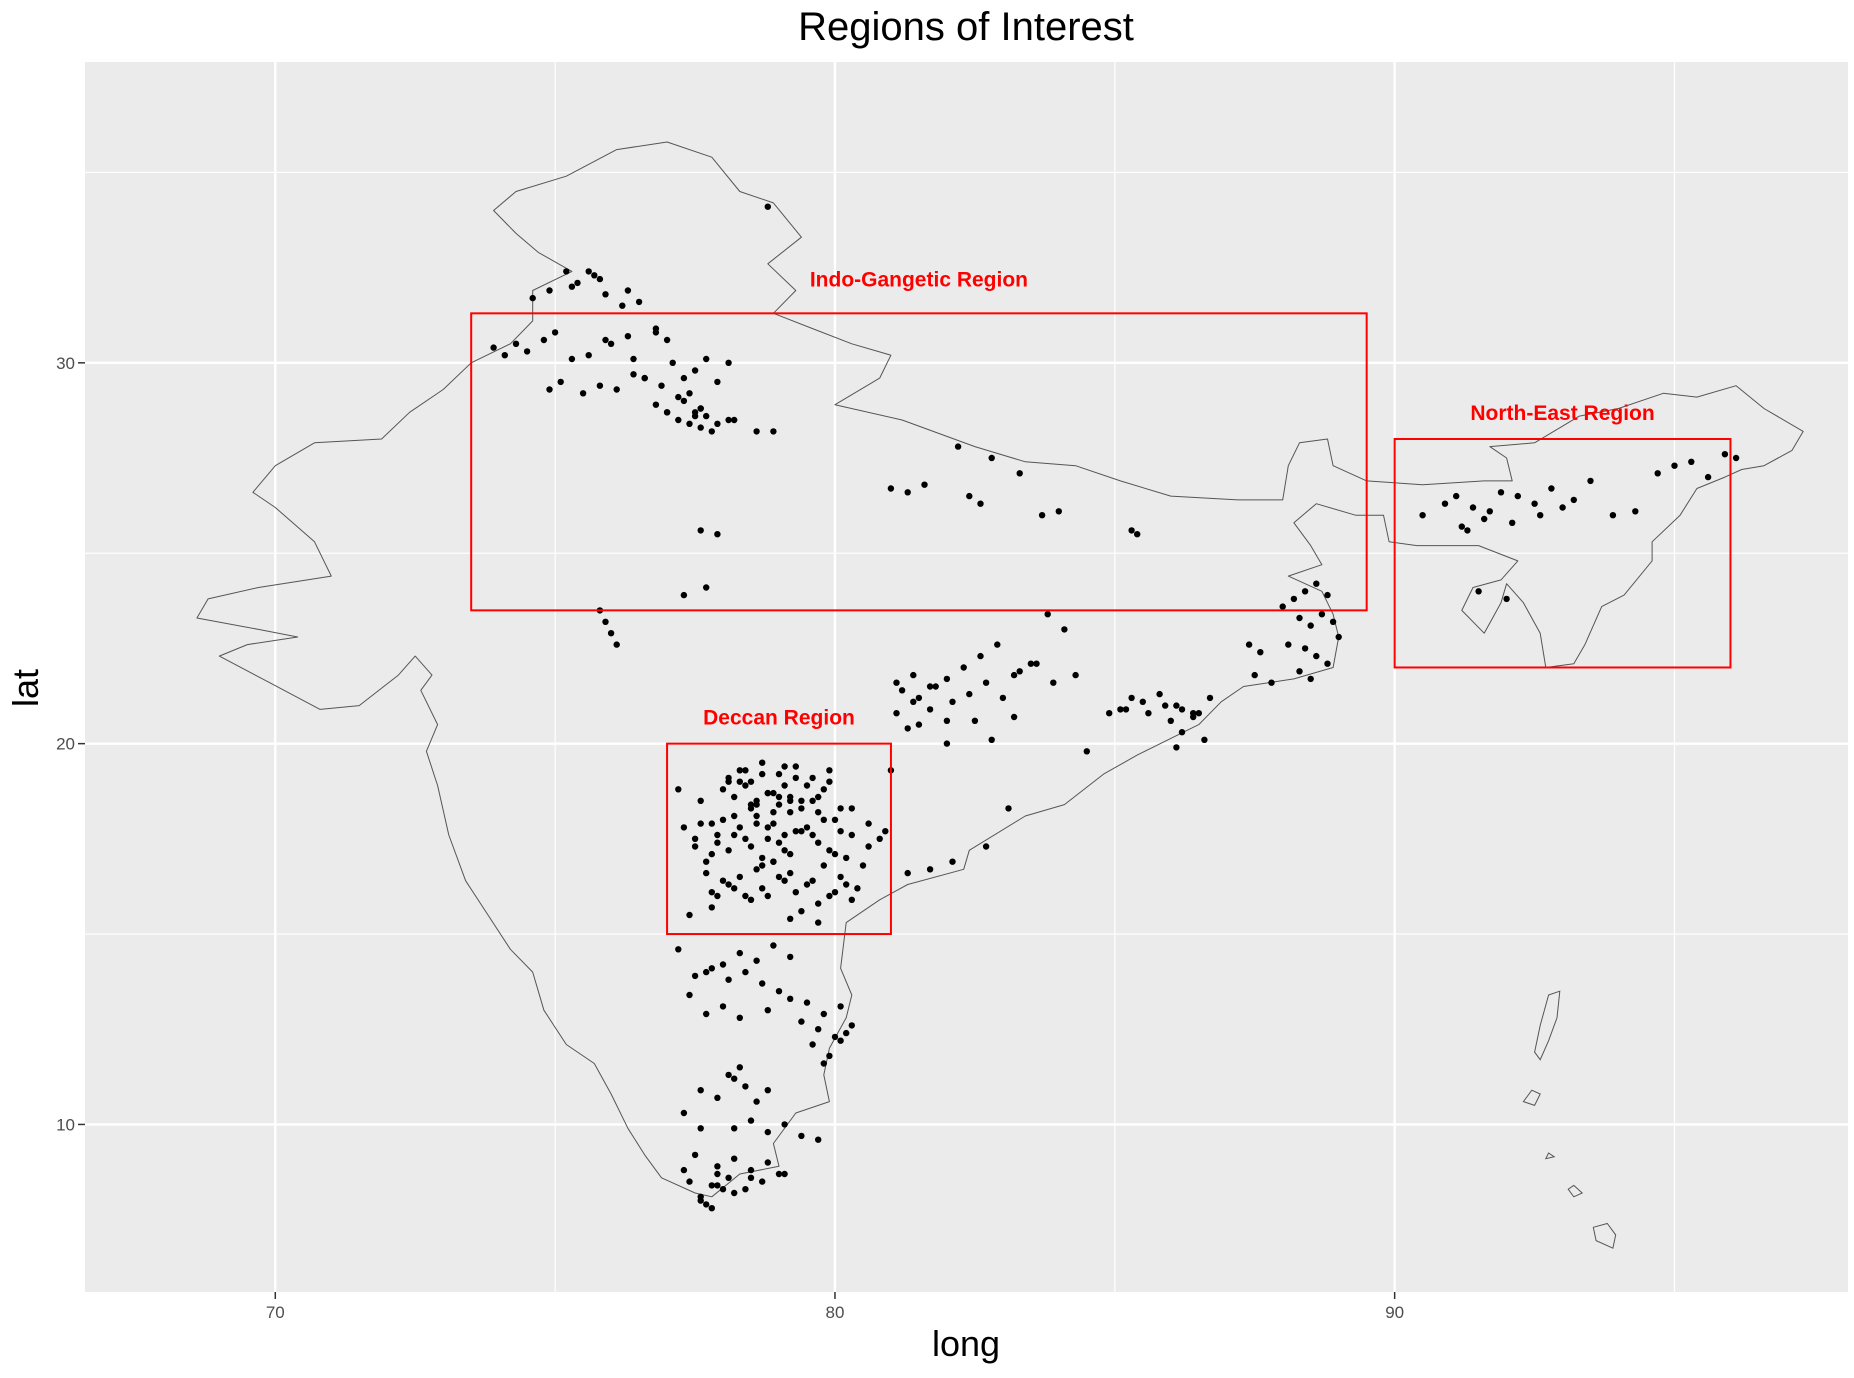 This screenshot has height=1378, width=1854. Describe the element at coordinates (65, 1124) in the screenshot. I see `y-tick-label: 10` at that location.